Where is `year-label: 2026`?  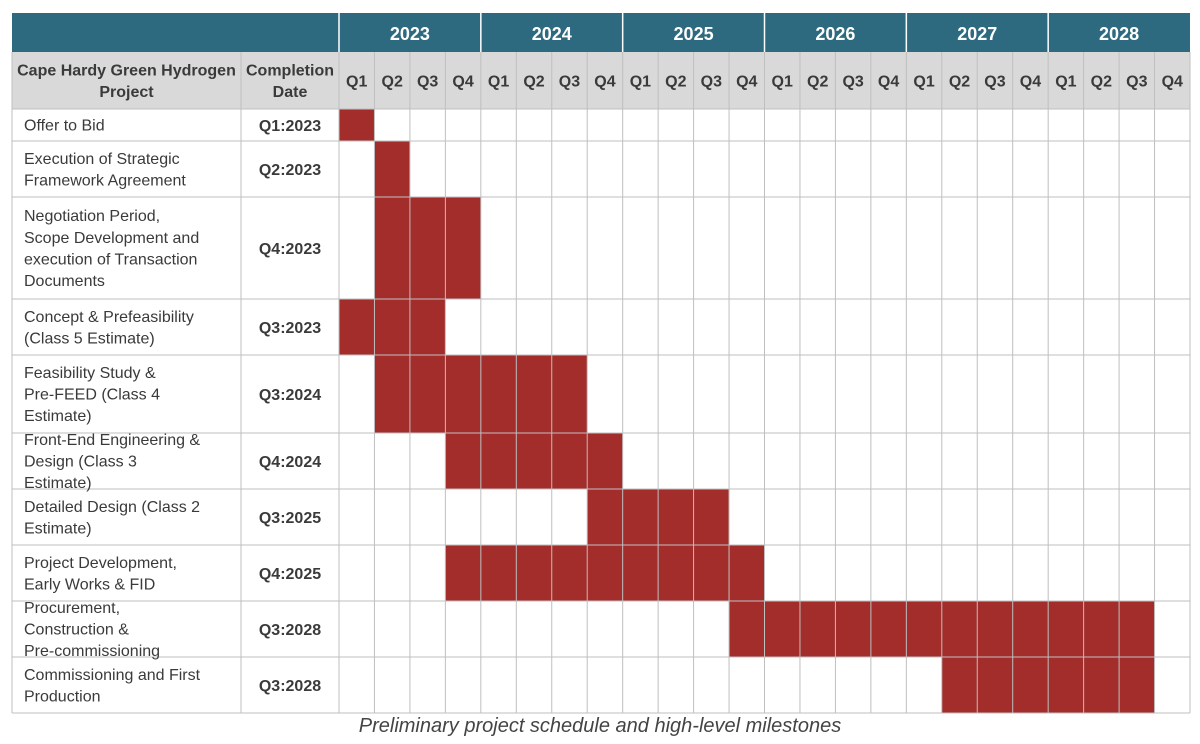
year-label: 2026 is located at coordinates (835, 34).